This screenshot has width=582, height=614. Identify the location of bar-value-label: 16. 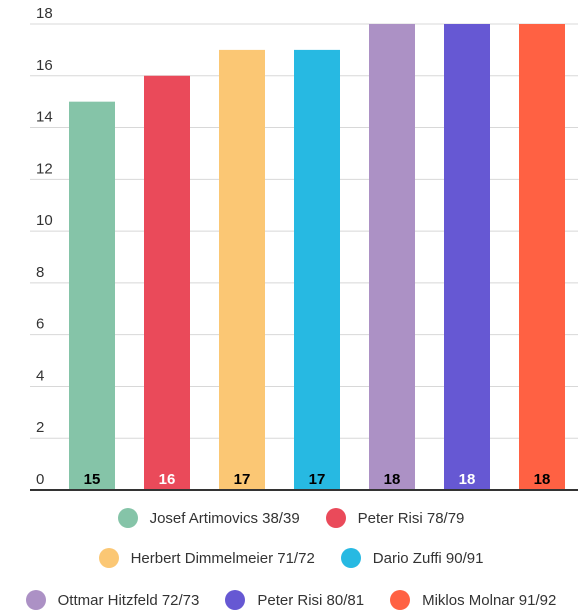
(167, 479).